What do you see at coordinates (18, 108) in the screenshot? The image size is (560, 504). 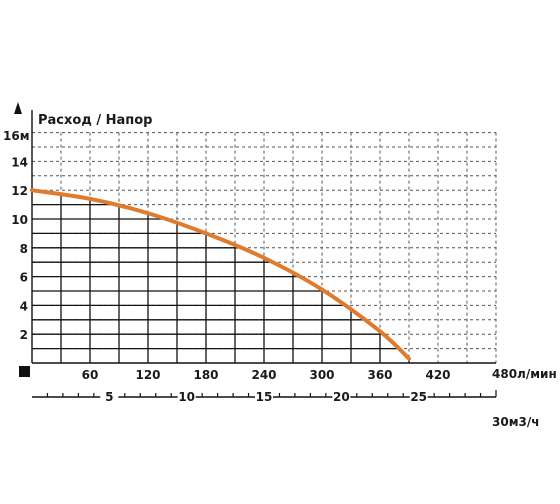 I see `y-axis-arrow-icon` at bounding box center [18, 108].